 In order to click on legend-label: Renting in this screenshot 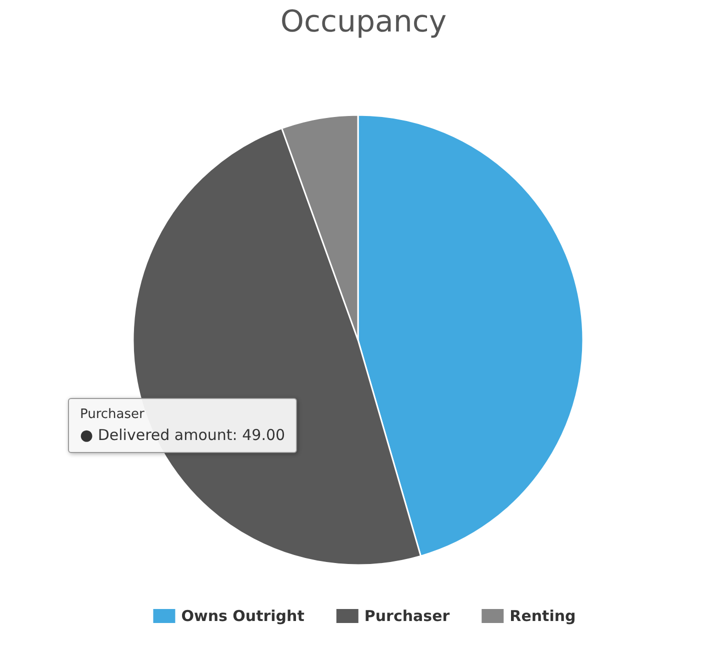, I will do `click(543, 616)`.